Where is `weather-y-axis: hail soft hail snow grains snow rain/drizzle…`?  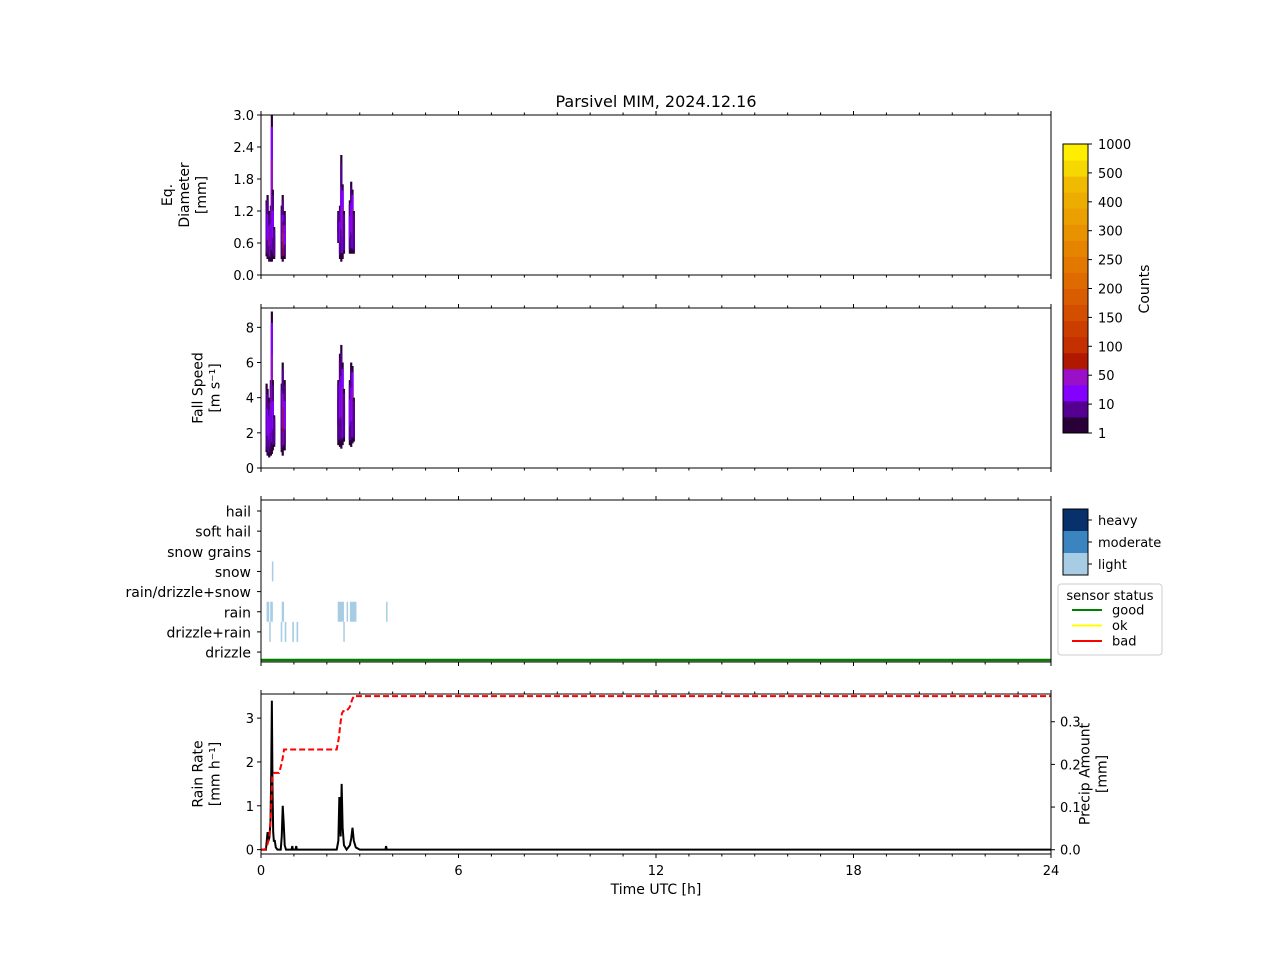 weather-y-axis: hail soft hail snow grains snow rain/drizzle… is located at coordinates (193, 583).